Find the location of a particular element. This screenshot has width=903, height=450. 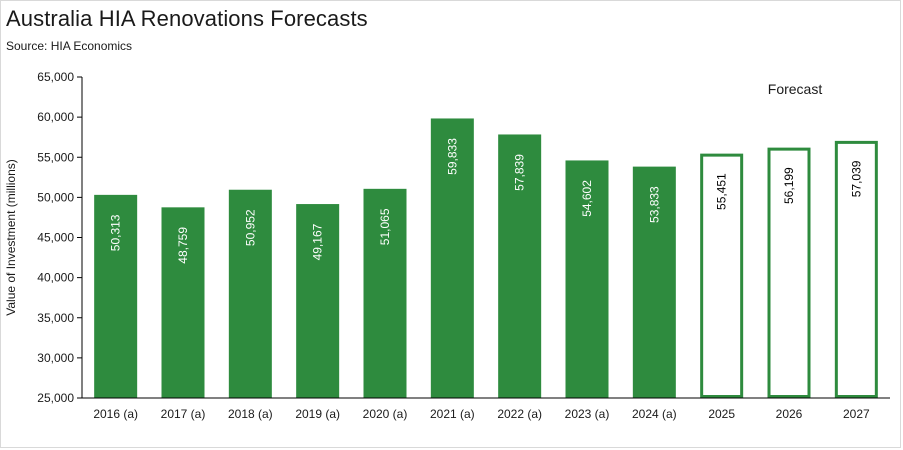

bar-value-label: 56,199 is located at coordinates (789, 185).